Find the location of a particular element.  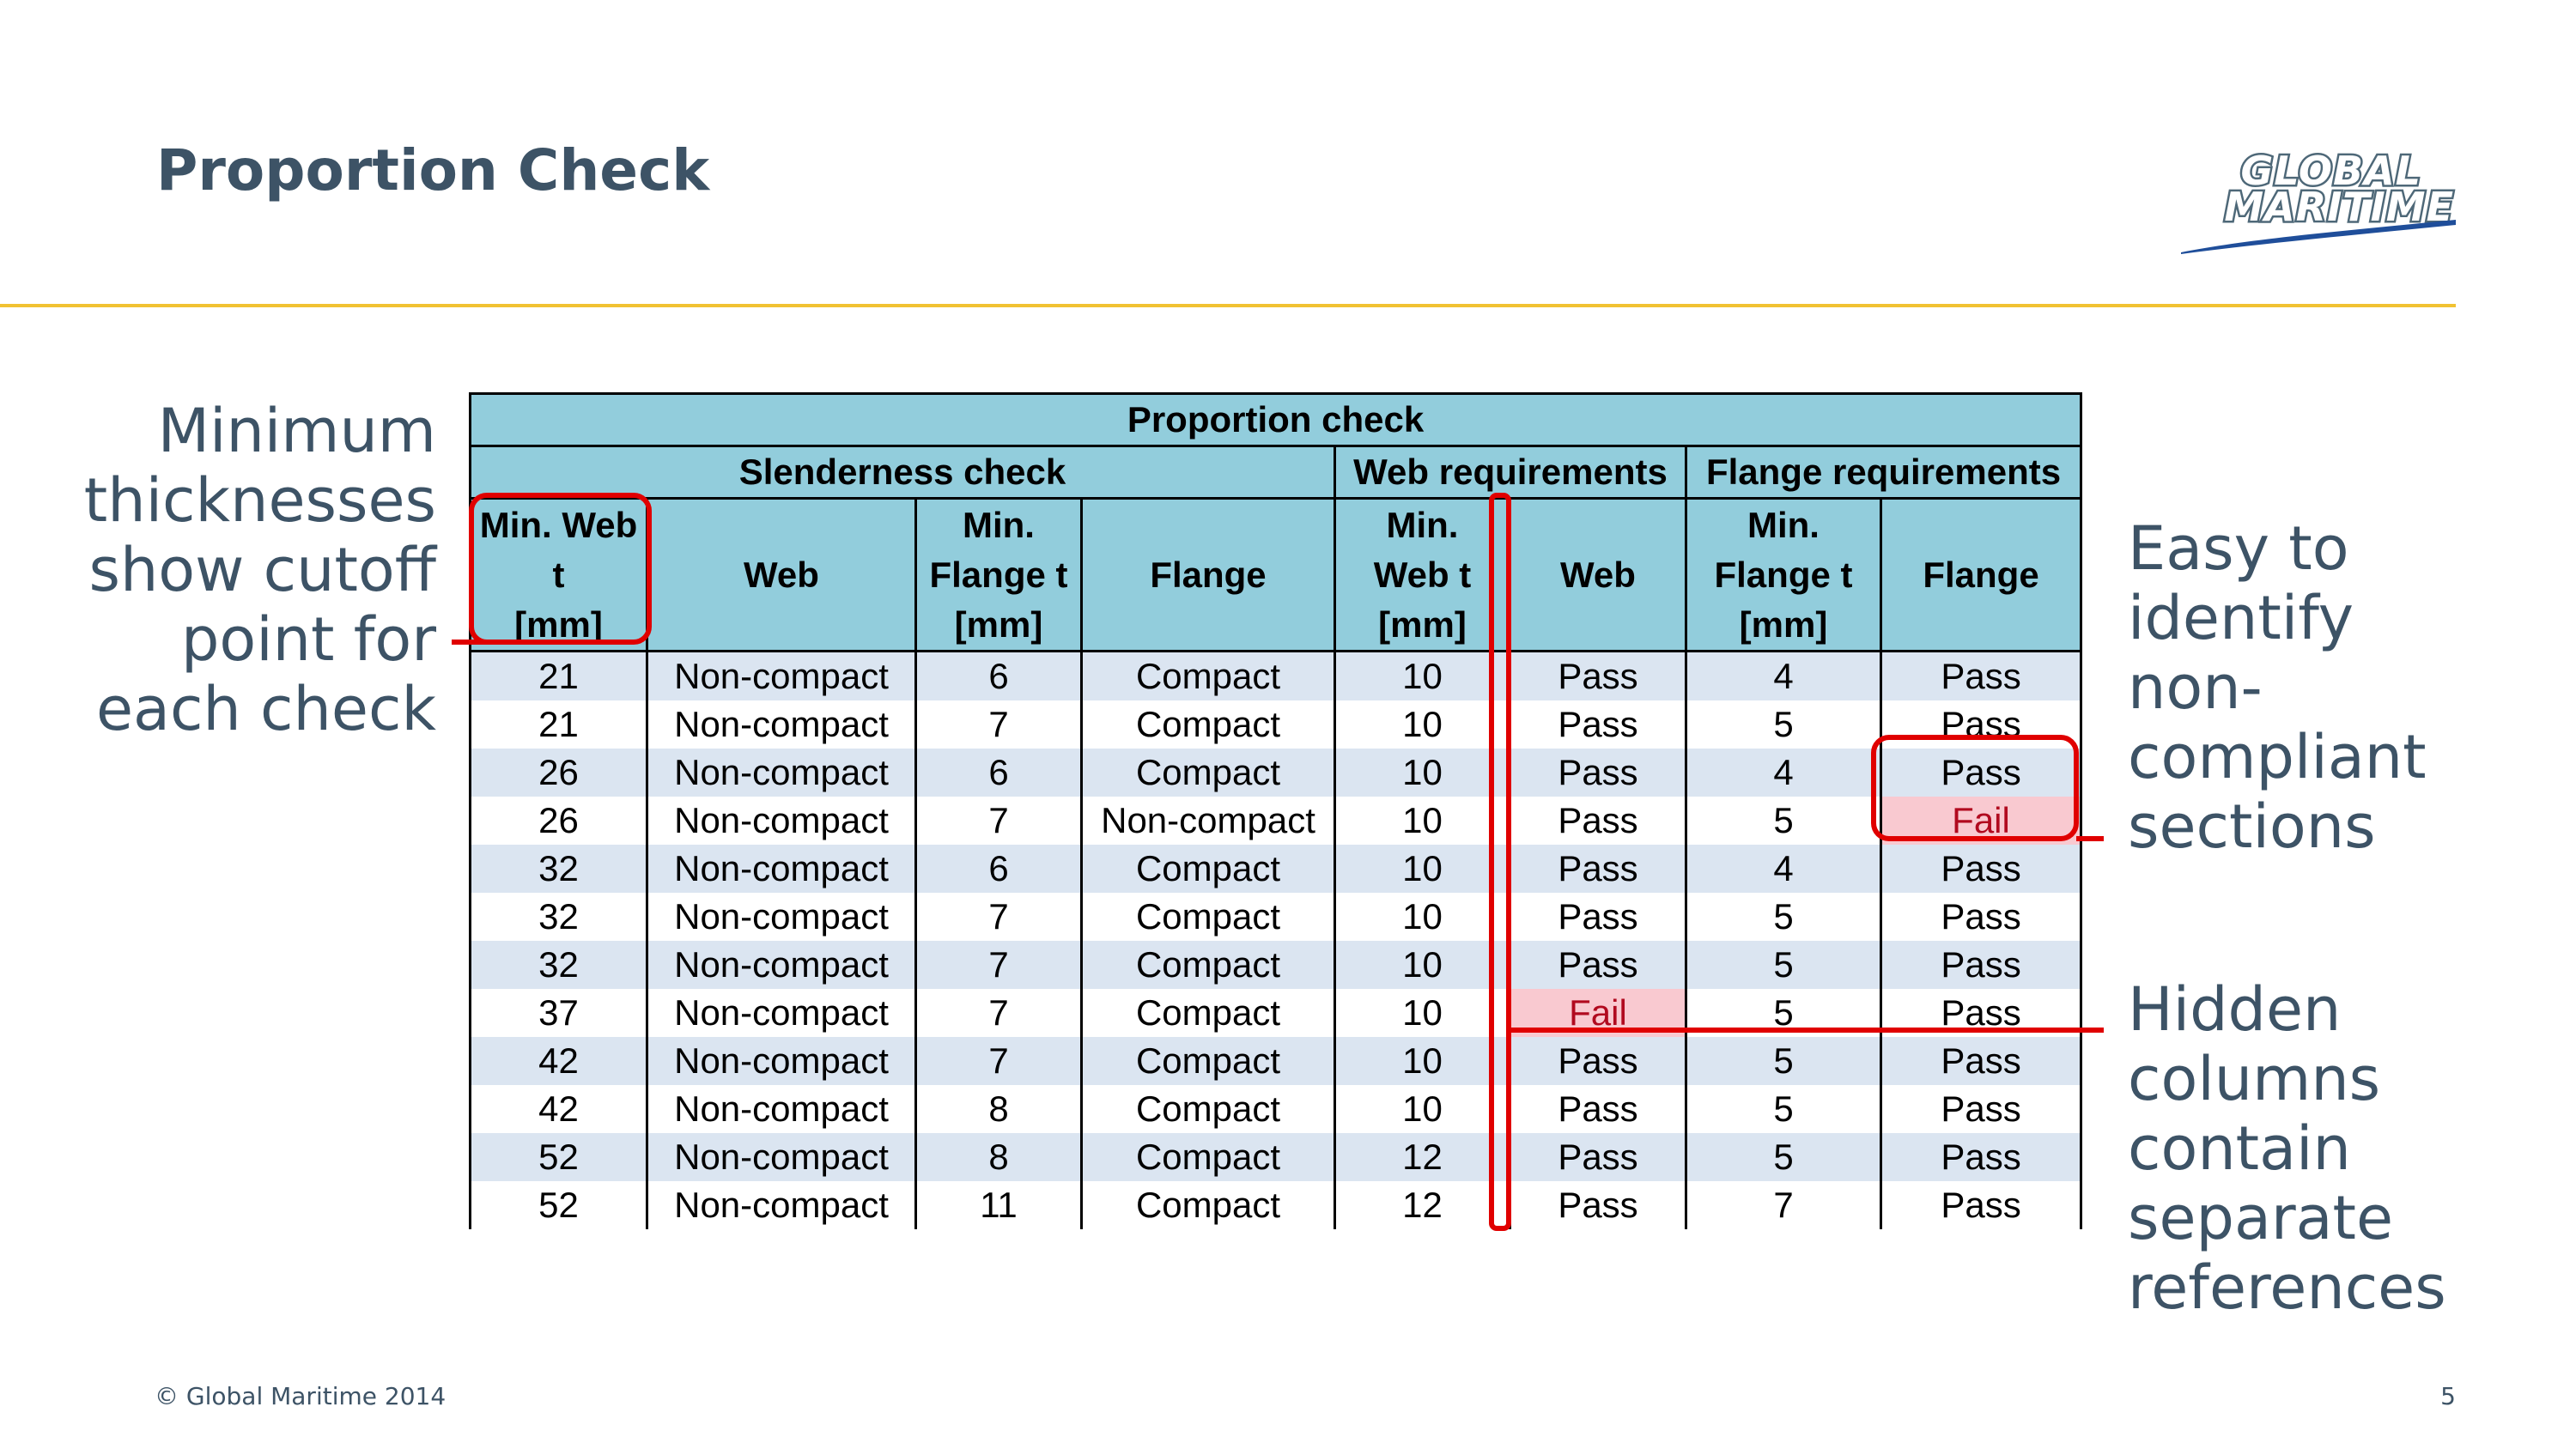

note-non-compliant: Easy to identify non- compliant sections is located at coordinates (2342, 688).